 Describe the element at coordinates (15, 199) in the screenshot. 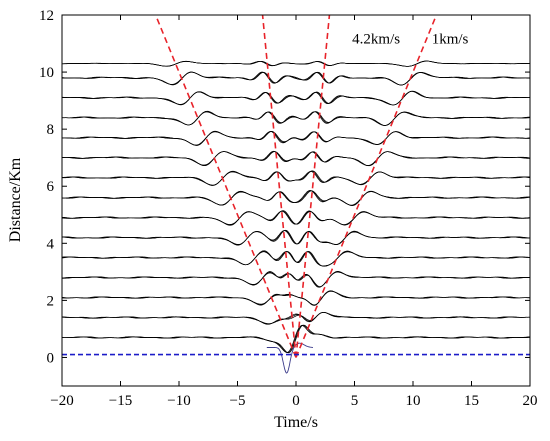

I see `y-axis-label: Distance/Km` at that location.